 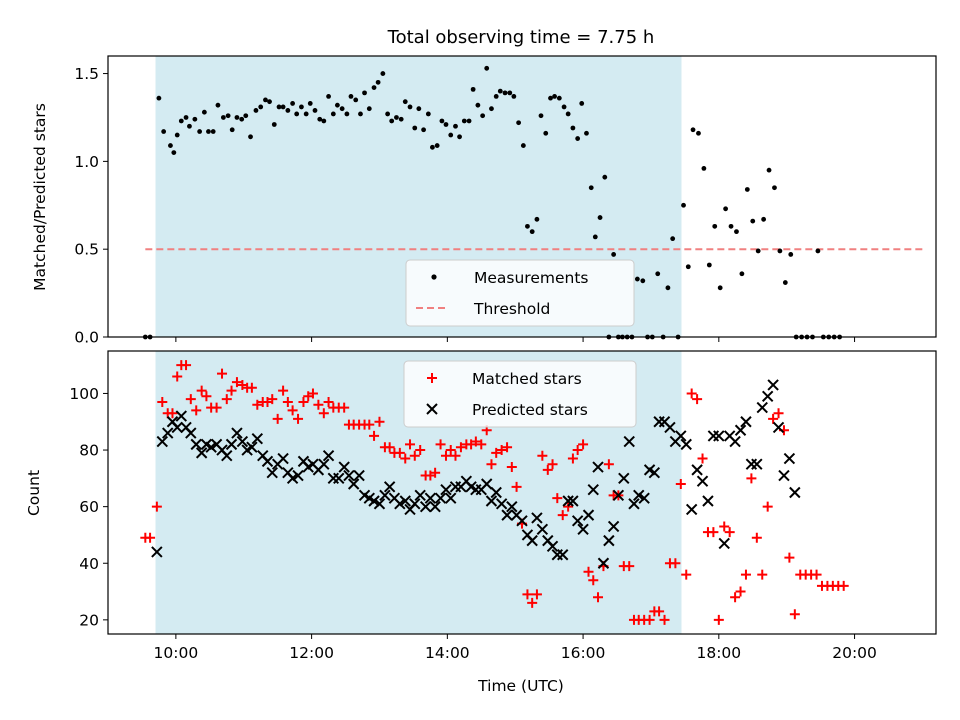 What do you see at coordinates (718, 653) in the screenshot?
I see `x-tick-label: 18:00` at bounding box center [718, 653].